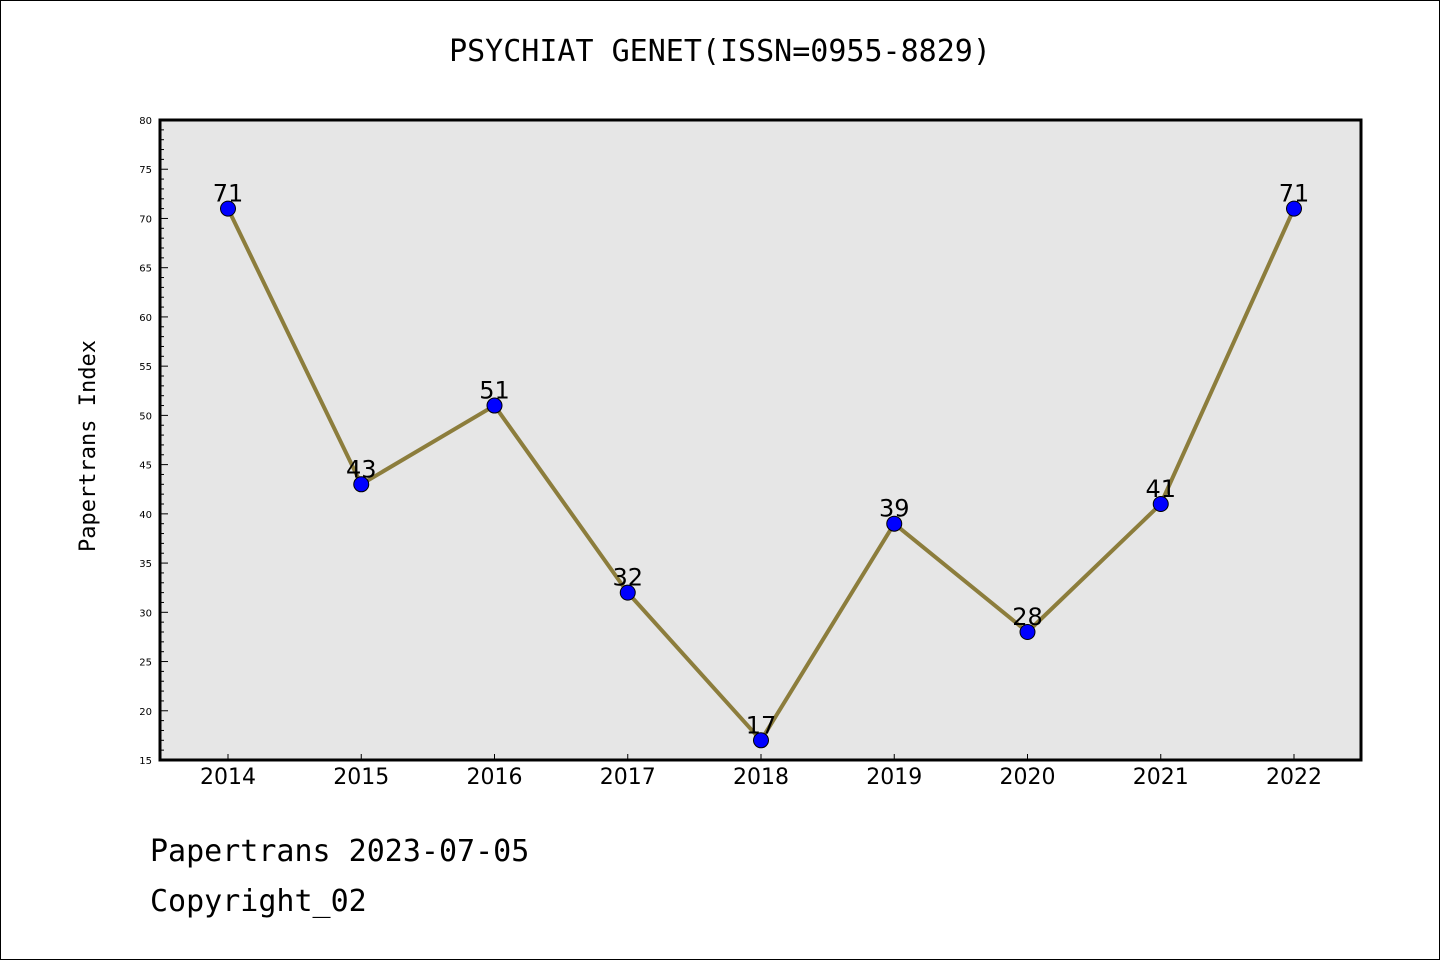 The height and width of the screenshot is (960, 1440). I want to click on x-tick-label: 2020, so click(1028, 777).